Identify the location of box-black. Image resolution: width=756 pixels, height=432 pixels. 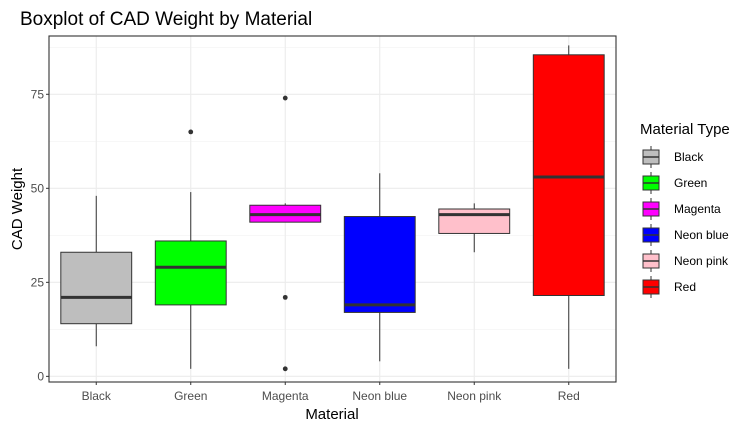
(96, 271).